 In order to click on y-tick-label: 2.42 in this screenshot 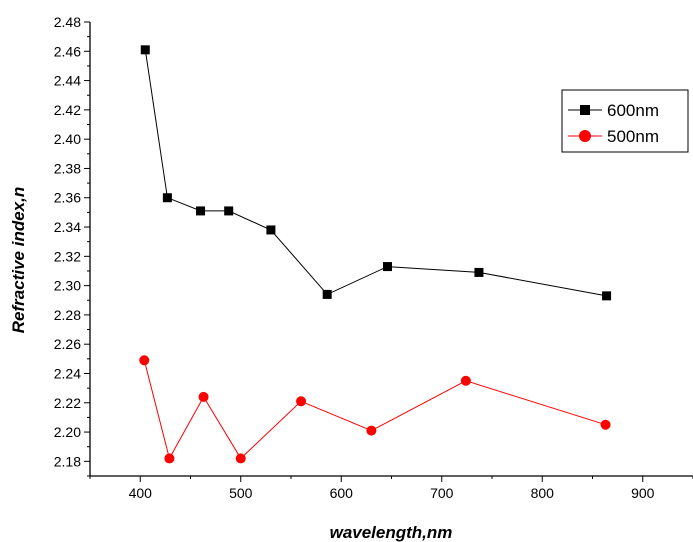, I will do `click(67, 110)`.